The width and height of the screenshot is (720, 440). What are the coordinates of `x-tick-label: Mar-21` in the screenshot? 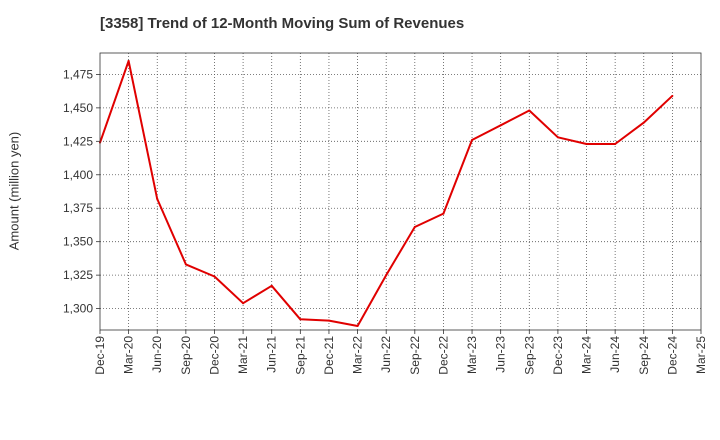 It's located at (243, 355).